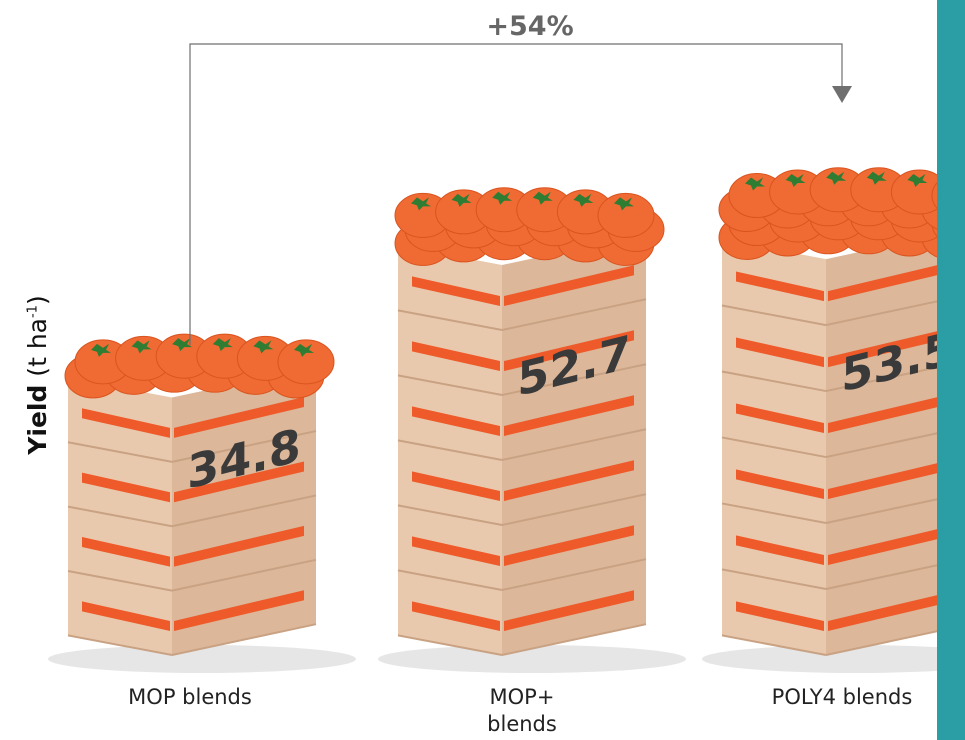 This screenshot has height=740, width=965. I want to click on increase-label: +54%, so click(530, 26).